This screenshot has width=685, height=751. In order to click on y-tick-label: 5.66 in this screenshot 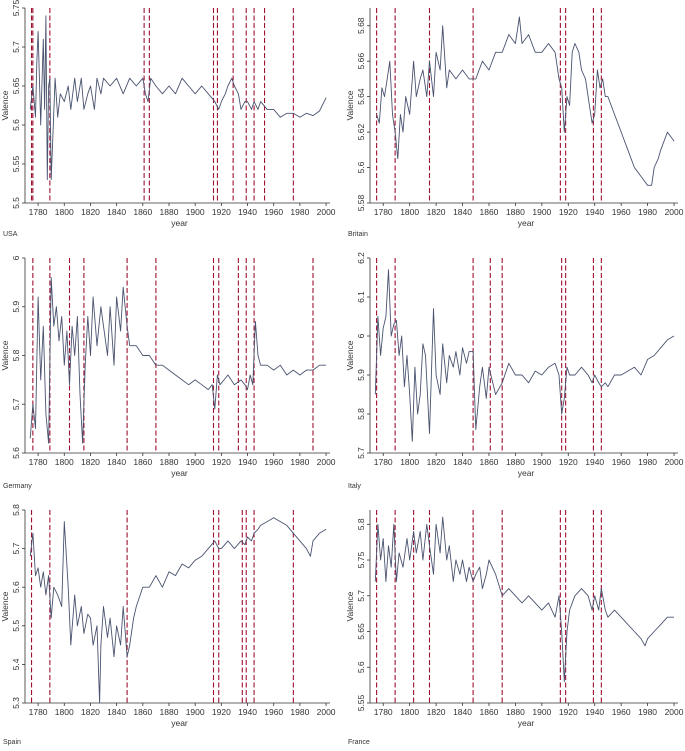, I will do `click(361, 61)`.